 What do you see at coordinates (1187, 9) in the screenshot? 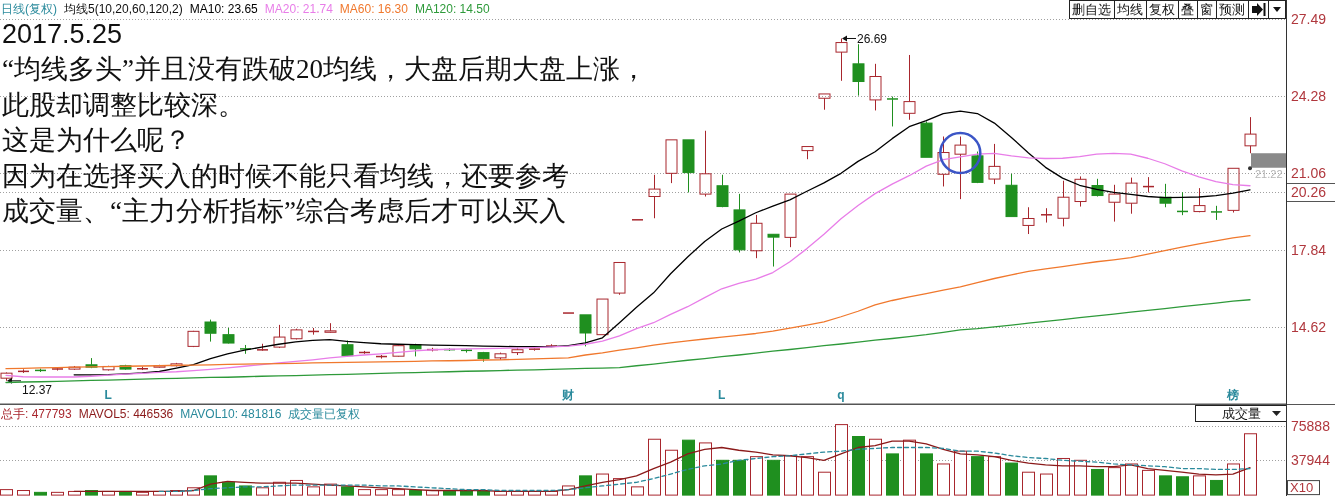
I see `annotation: 叠` at bounding box center [1187, 9].